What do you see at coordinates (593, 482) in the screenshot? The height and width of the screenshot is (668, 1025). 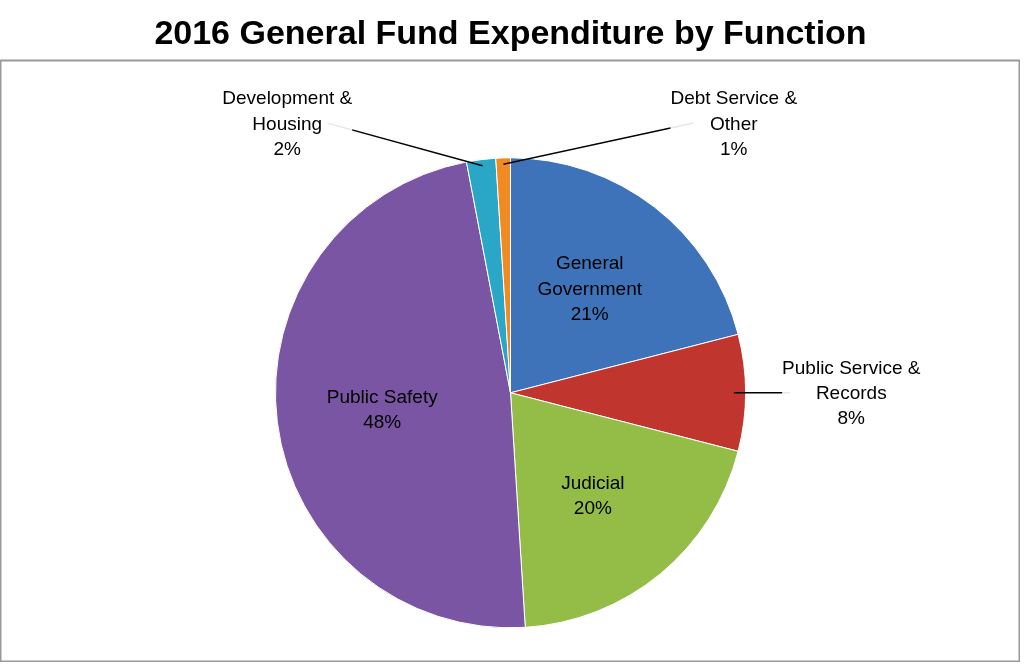 I see `slice-label: Judicial` at bounding box center [593, 482].